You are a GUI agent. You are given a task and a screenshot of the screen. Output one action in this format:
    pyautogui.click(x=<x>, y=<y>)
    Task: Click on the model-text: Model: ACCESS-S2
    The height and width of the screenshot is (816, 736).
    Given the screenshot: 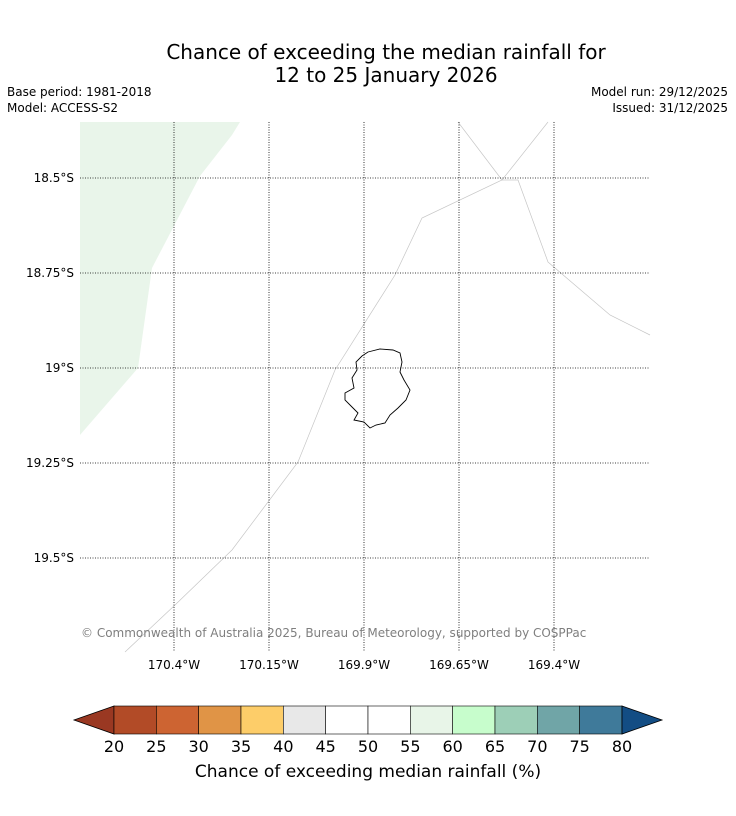 What is the action you would take?
    pyautogui.click(x=63, y=108)
    